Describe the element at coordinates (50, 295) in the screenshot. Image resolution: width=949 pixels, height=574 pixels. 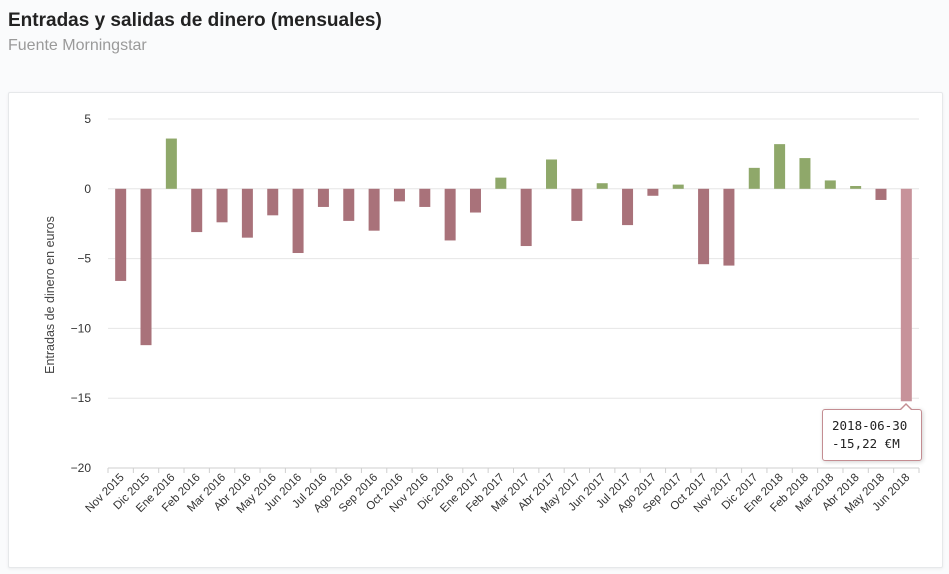
I see `y-axis-title: Entradas de dinero en euros` at that location.